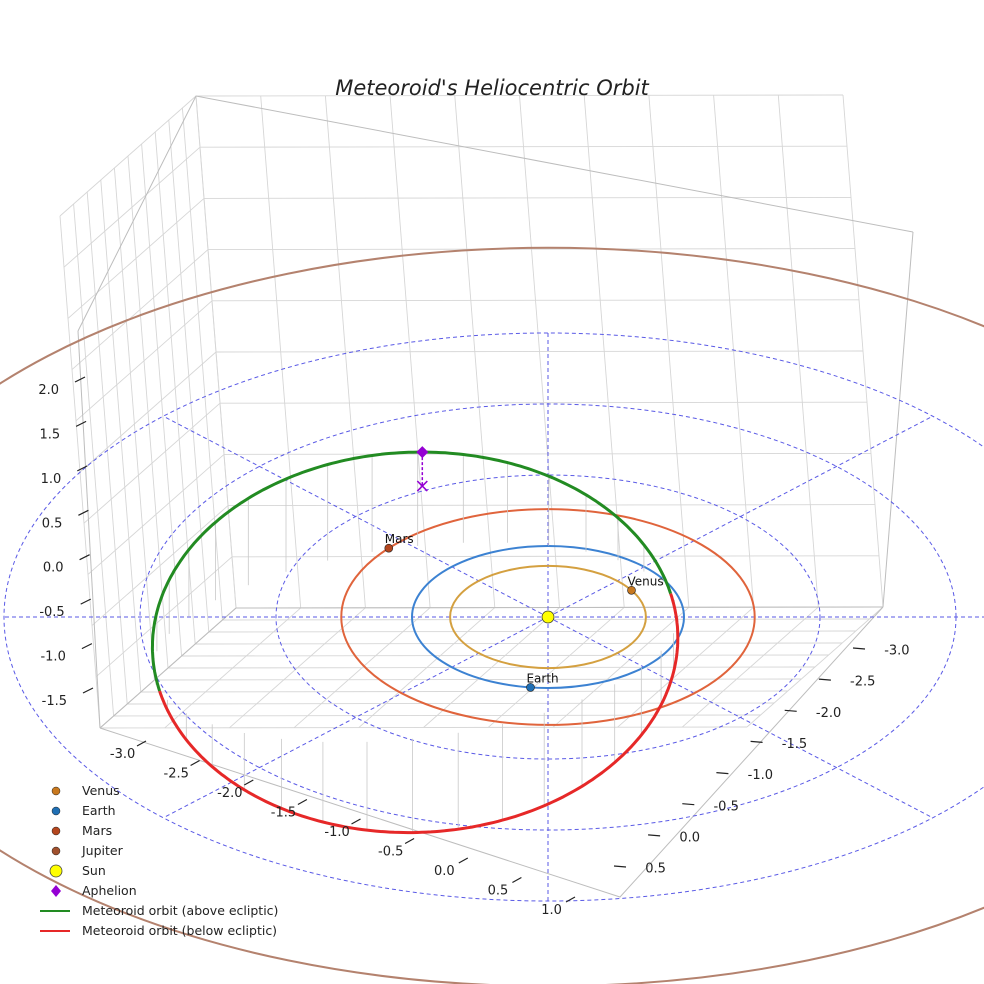  I want to click on legend-symbol-venus, so click(56, 791).